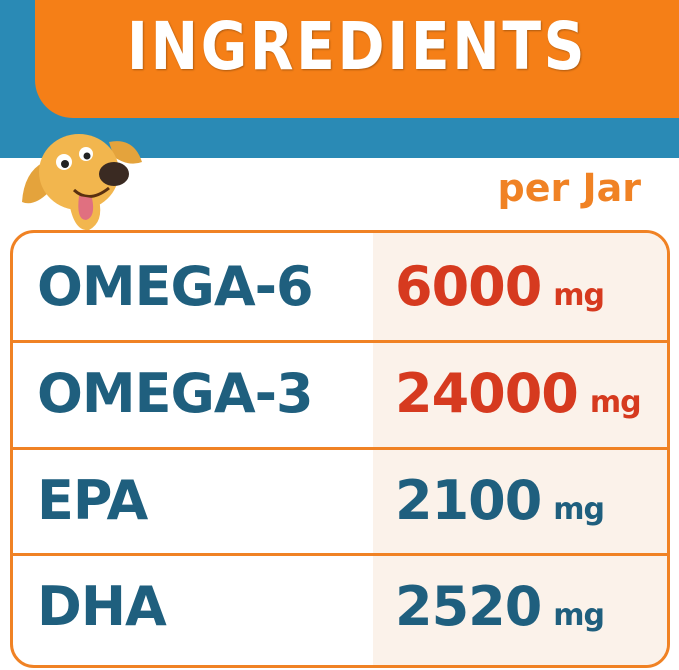  I want to click on ingredient-amount: 2520 mg, so click(500, 606).